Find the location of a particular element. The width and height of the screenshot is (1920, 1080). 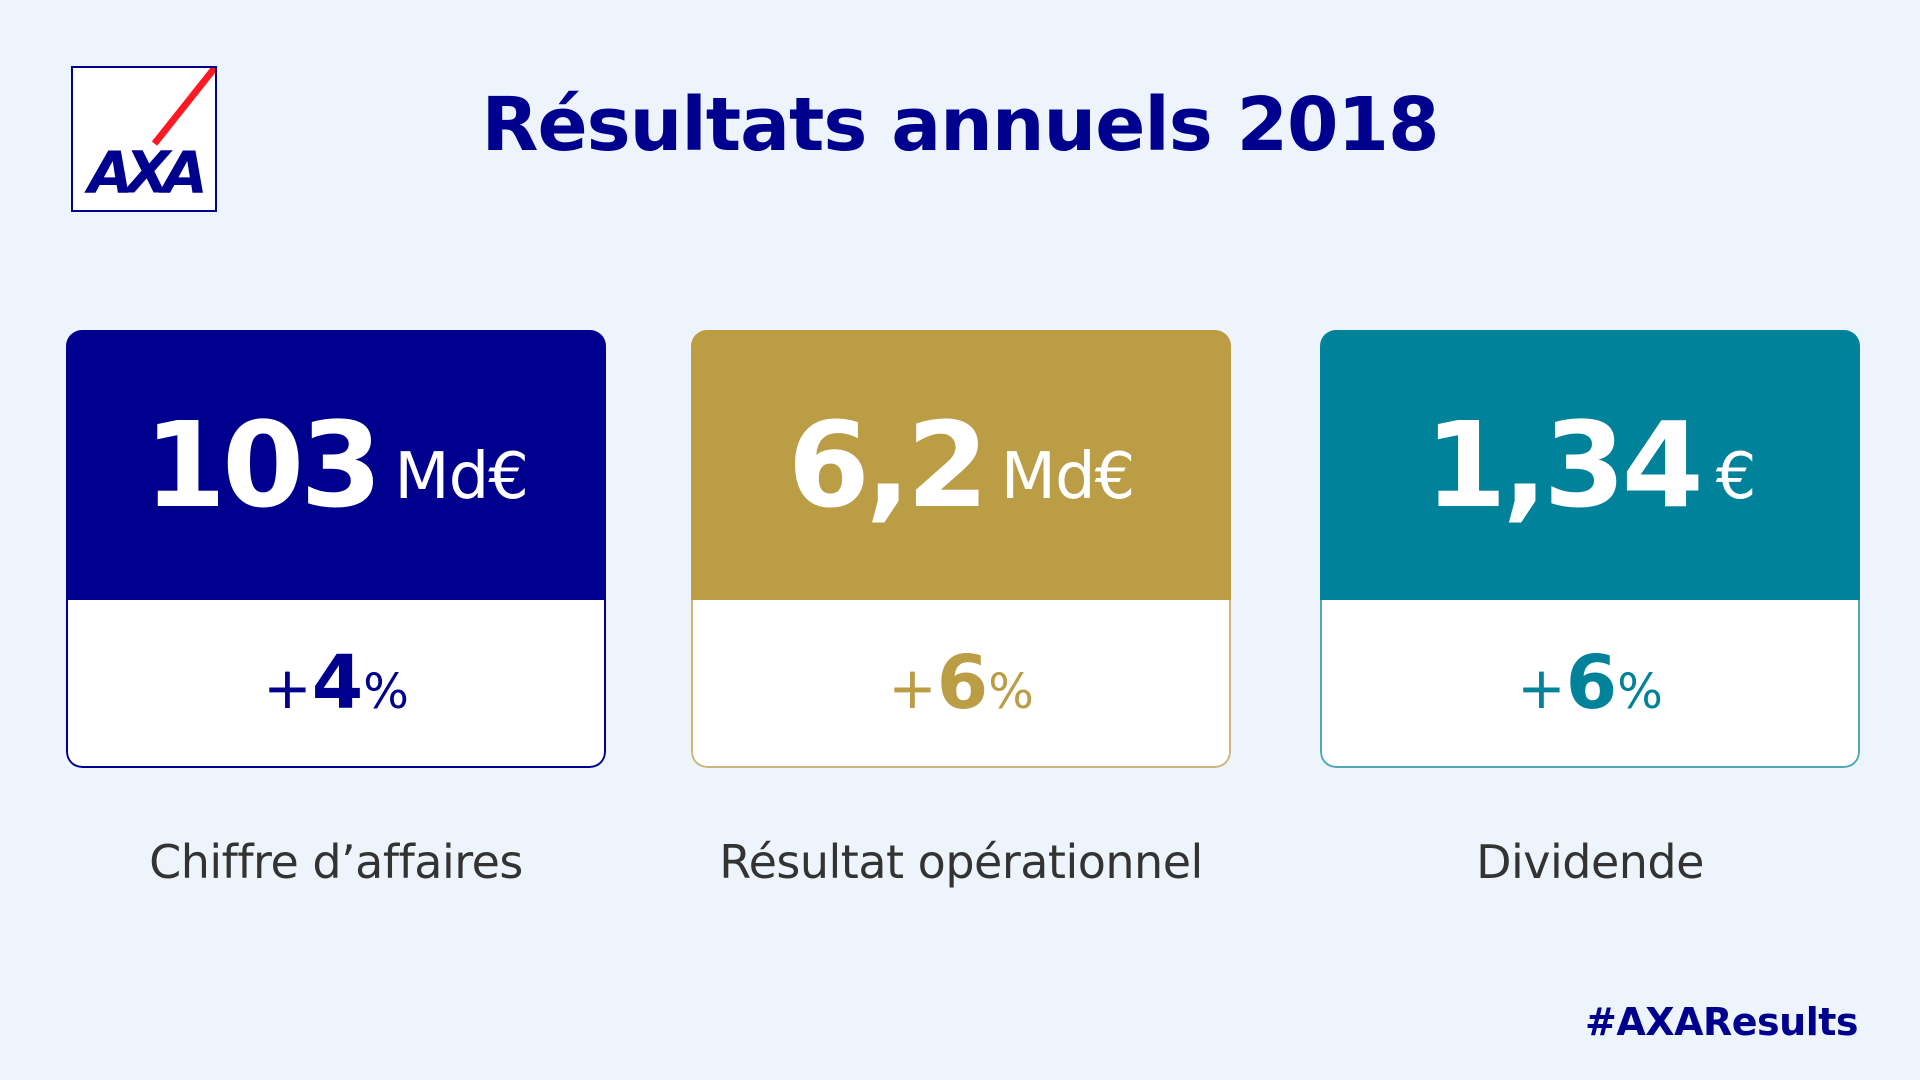

card-revenue-change: + 4 % is located at coordinates (336, 683).